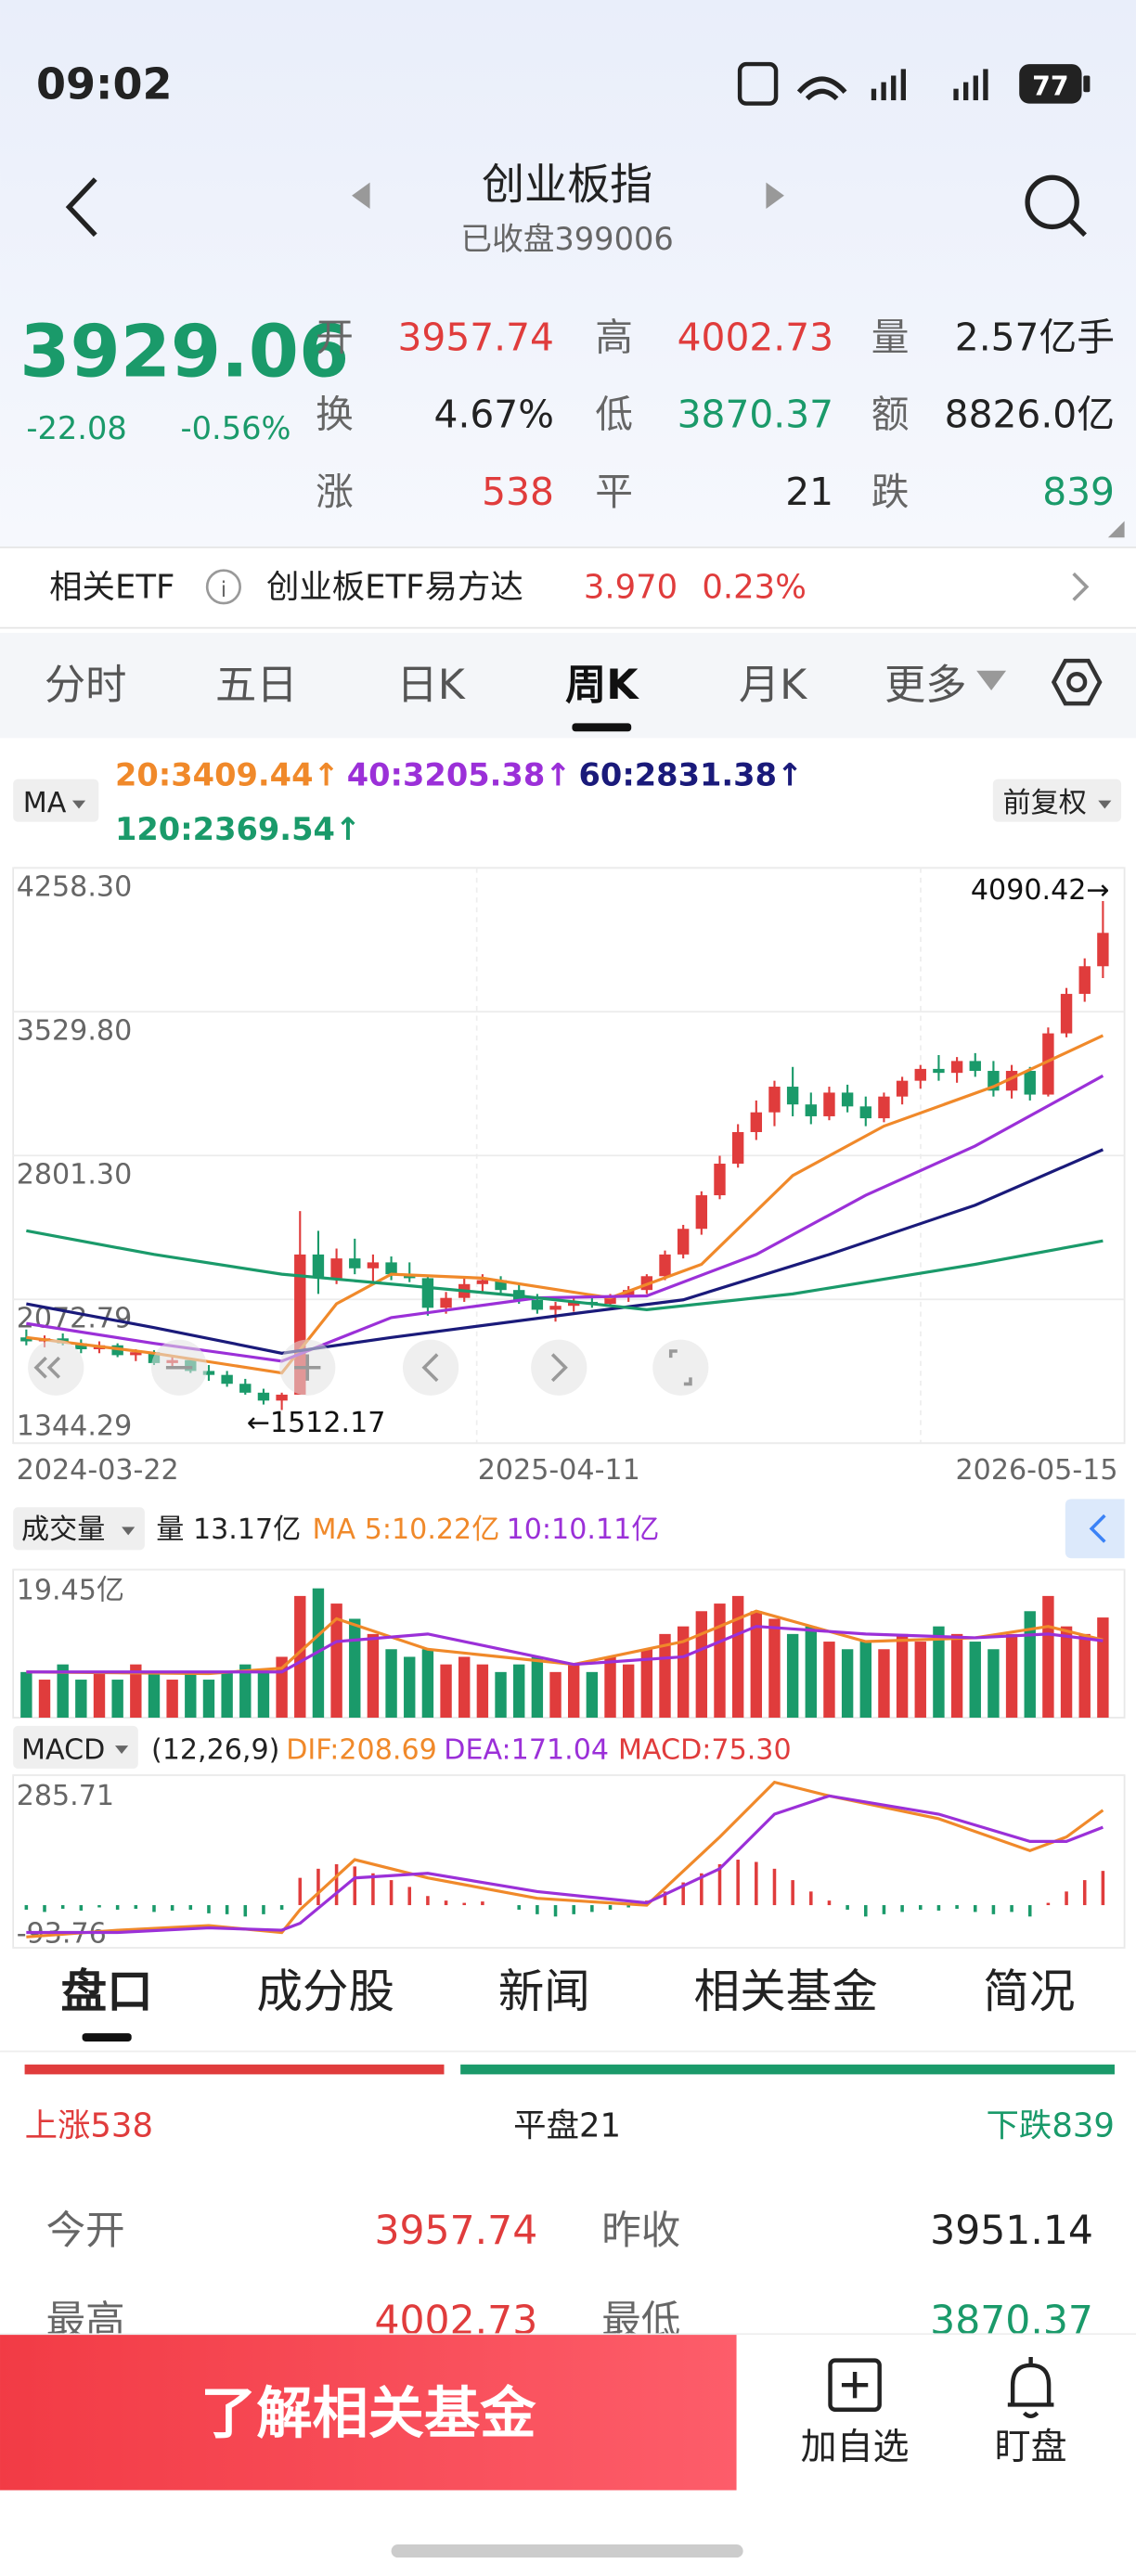  What do you see at coordinates (775, 195) in the screenshot?
I see `next-index` at bounding box center [775, 195].